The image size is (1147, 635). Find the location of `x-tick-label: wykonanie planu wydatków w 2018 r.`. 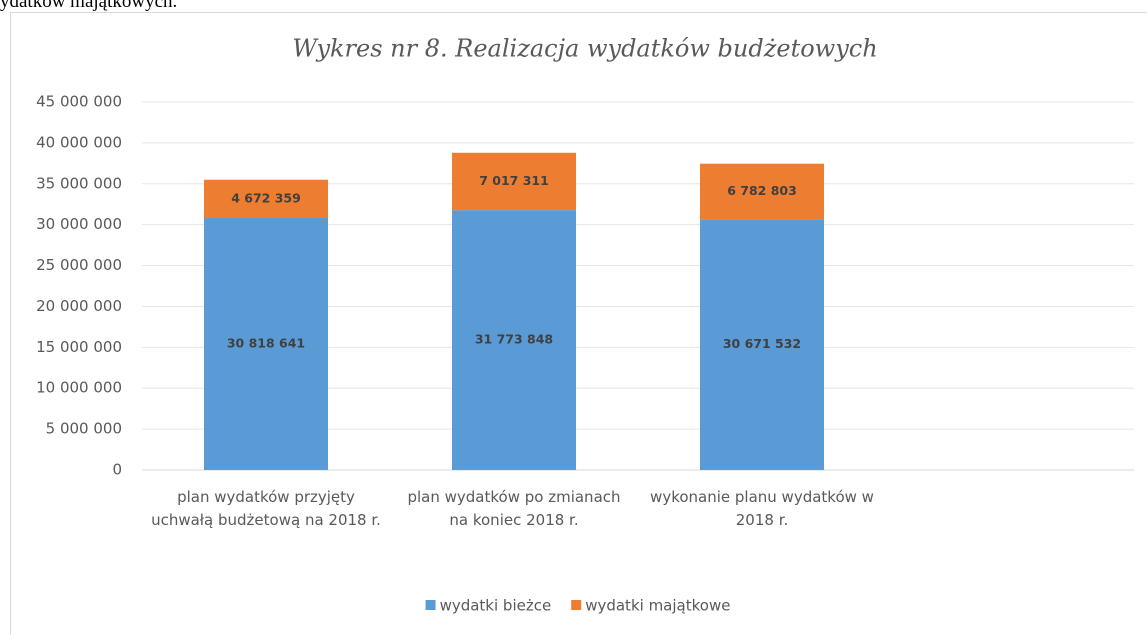

x-tick-label: wykonanie planu wydatków w 2018 r. is located at coordinates (762, 508).